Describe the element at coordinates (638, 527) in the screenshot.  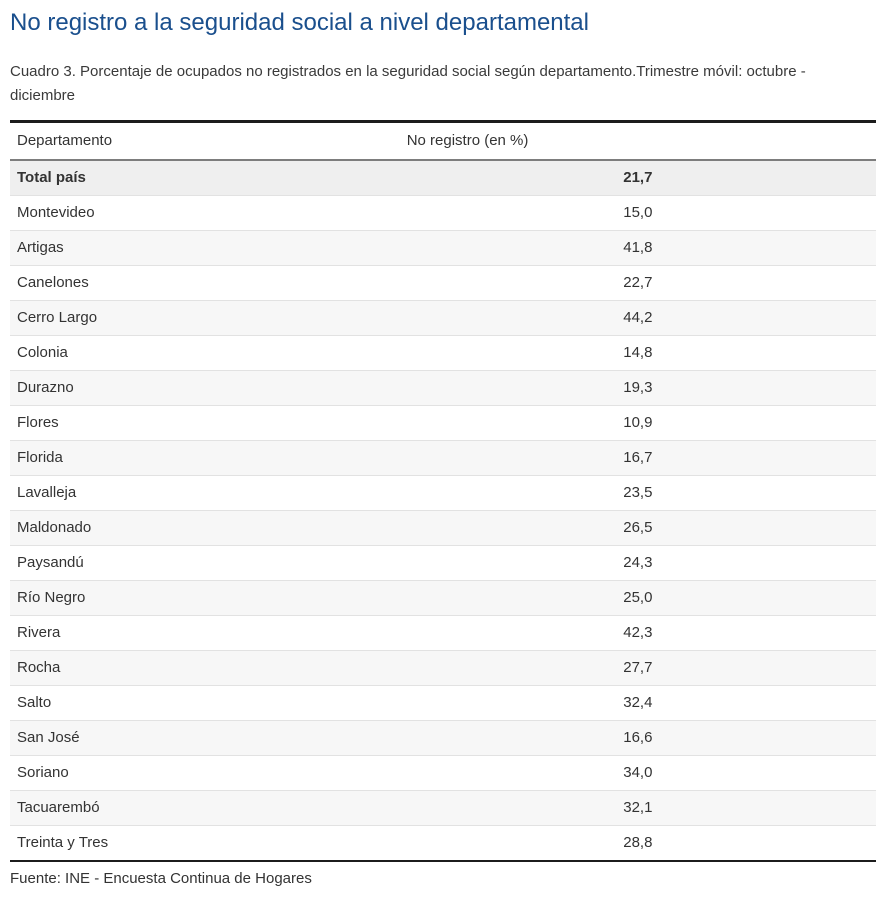
I see `value-cell: 26,5` at that location.